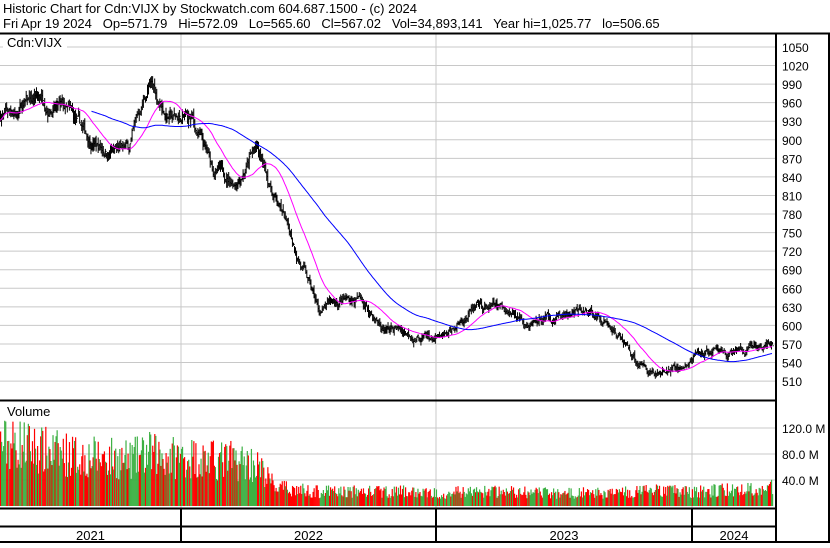  I want to click on price-tick-label: 900, so click(792, 141).